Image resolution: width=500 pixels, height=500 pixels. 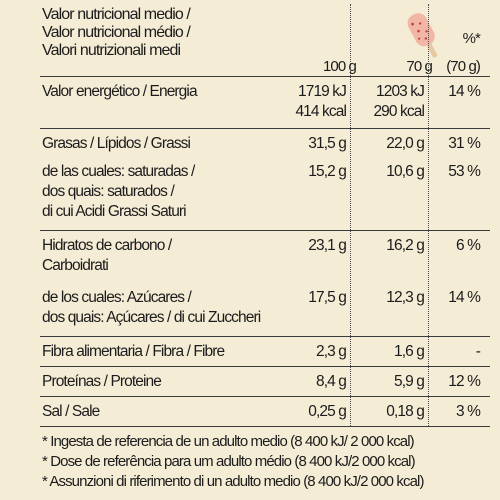 I want to click on column-header-percent: %*, so click(x=471, y=38).